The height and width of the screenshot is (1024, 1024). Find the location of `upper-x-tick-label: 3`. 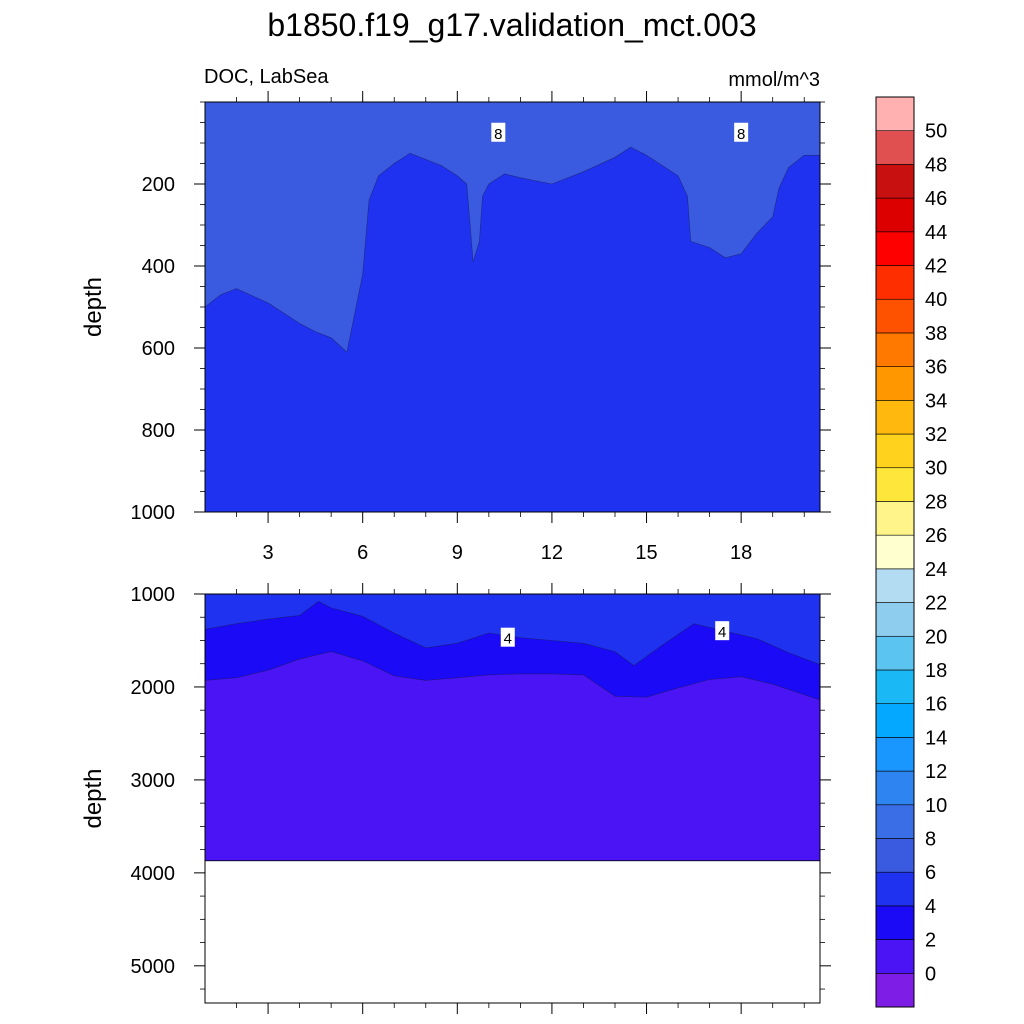

upper-x-tick-label: 3 is located at coordinates (268, 553).